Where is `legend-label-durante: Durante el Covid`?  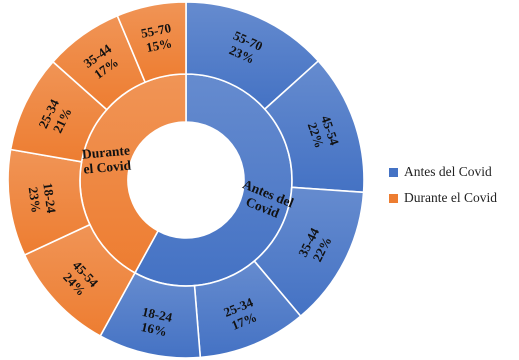 legend-label-durante: Durante el Covid is located at coordinates (450, 197).